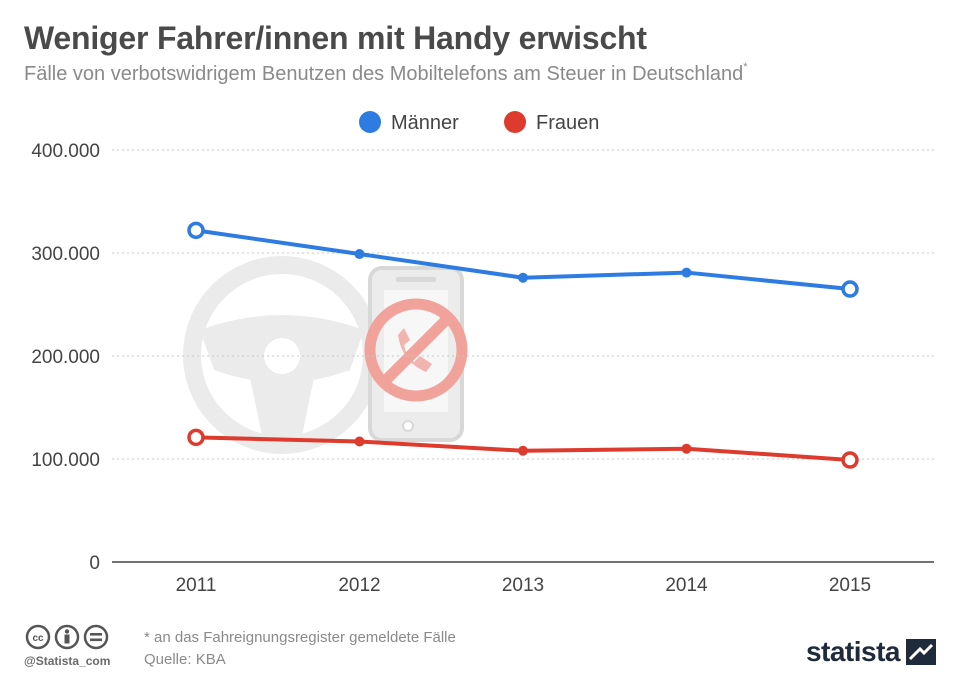 The image size is (960, 684). Describe the element at coordinates (94, 563) in the screenshot. I see `y-tick-label: 0` at that location.